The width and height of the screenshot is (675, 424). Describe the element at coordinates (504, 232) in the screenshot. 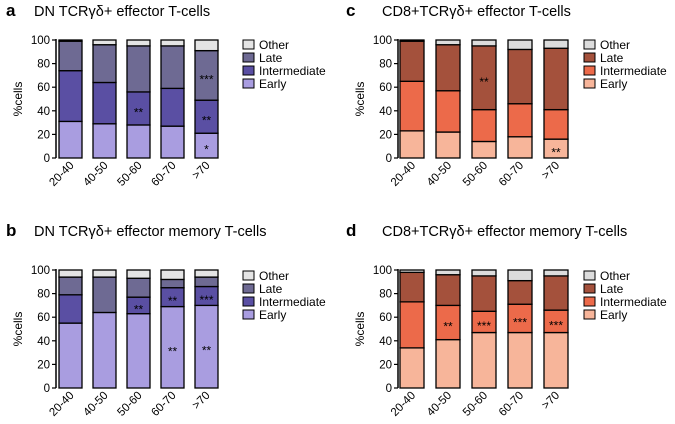

I see `chart-title: CD8+TCRγδ+ effector memory T-cells` at that location.